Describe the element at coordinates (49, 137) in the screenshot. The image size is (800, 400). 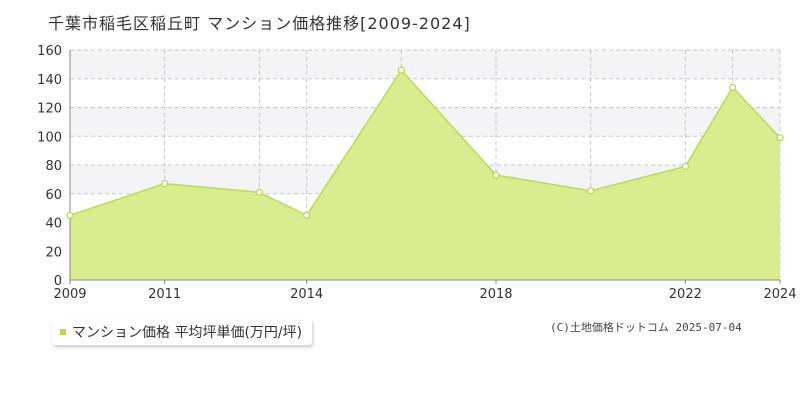
I see `y-tick-label: 100` at that location.